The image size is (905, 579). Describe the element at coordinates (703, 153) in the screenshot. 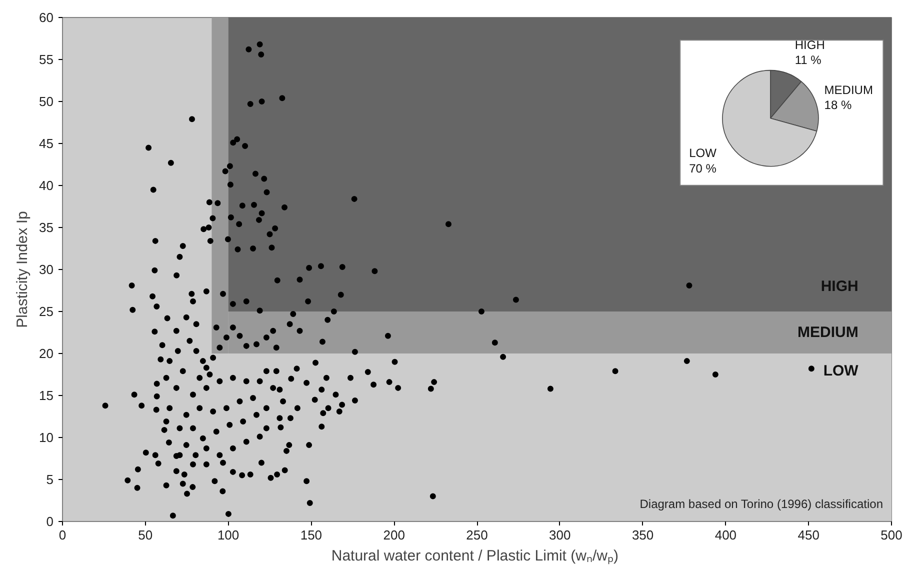

I see `slice-label: LOW` at that location.